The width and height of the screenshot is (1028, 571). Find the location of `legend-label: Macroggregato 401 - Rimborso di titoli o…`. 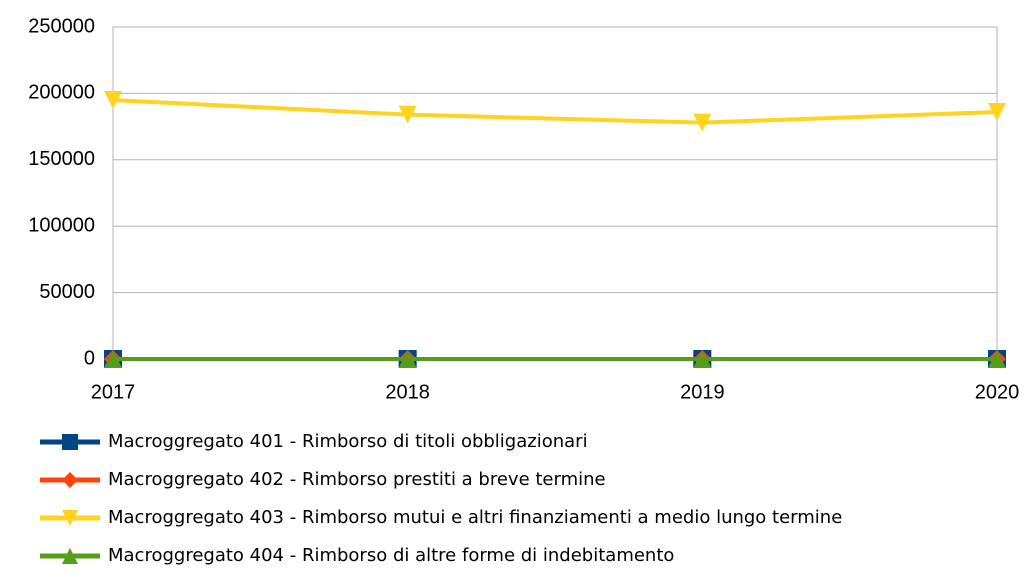

legend-label: Macroggregato 401 - Rimborso di titoli o… is located at coordinates (348, 441).